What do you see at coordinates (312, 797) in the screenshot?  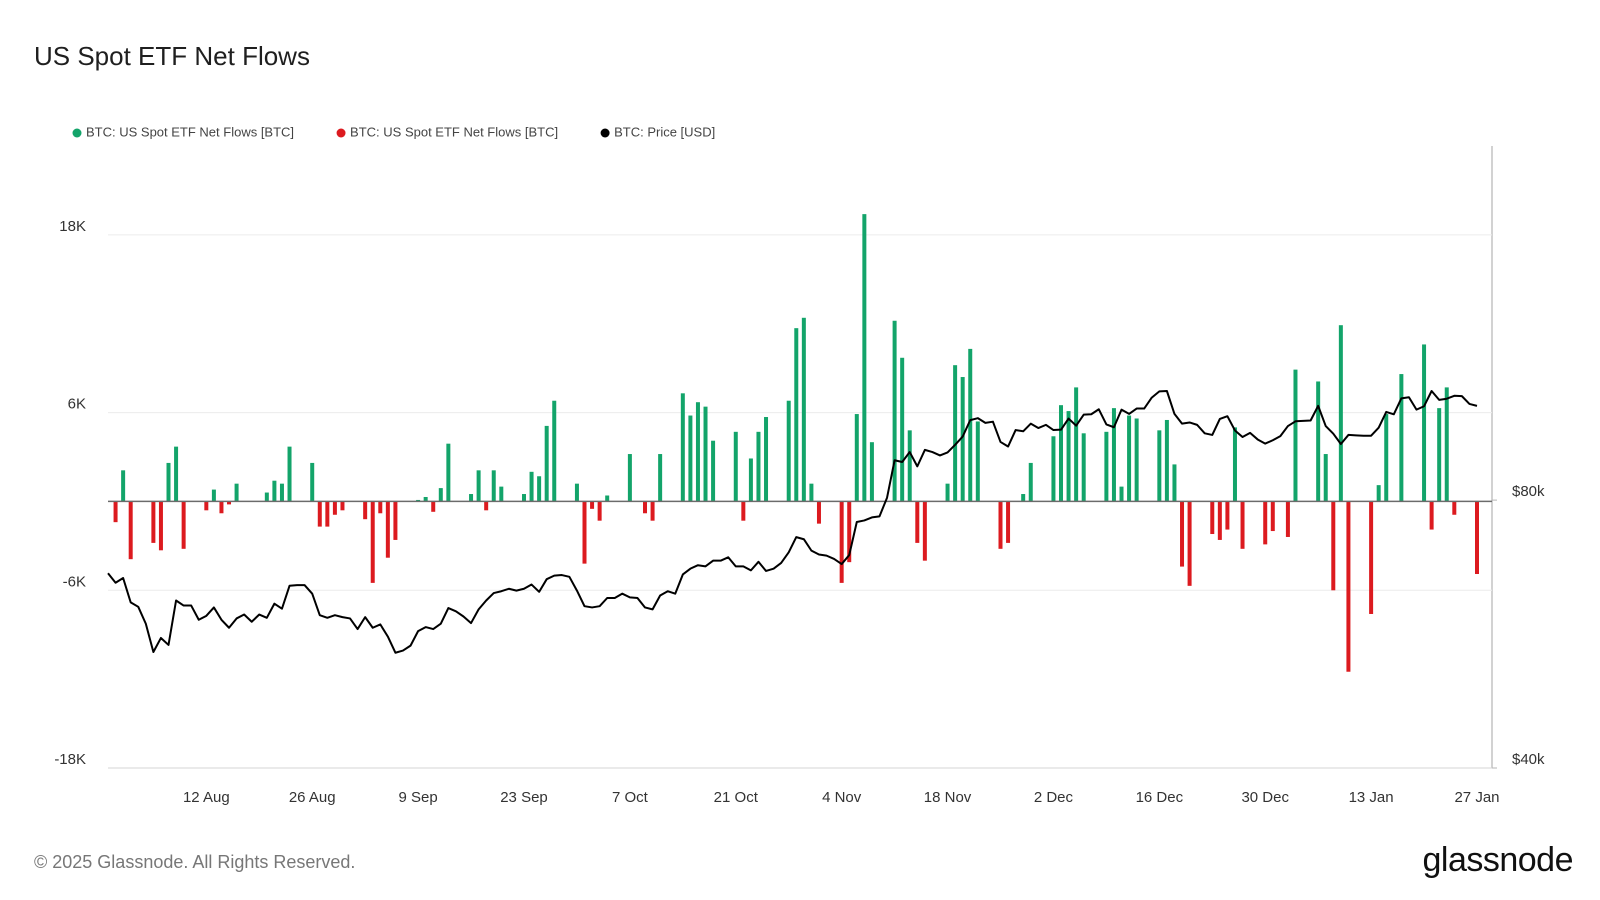 I see `x-tick-label: 26 Aug` at bounding box center [312, 797].